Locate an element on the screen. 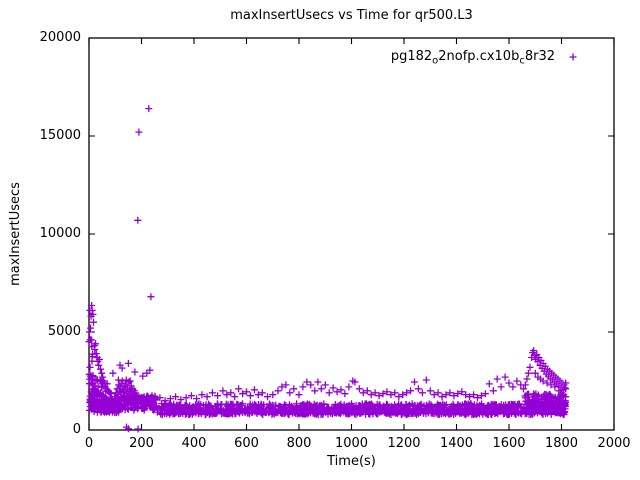  x-tick-label: 1200 is located at coordinates (404, 443).